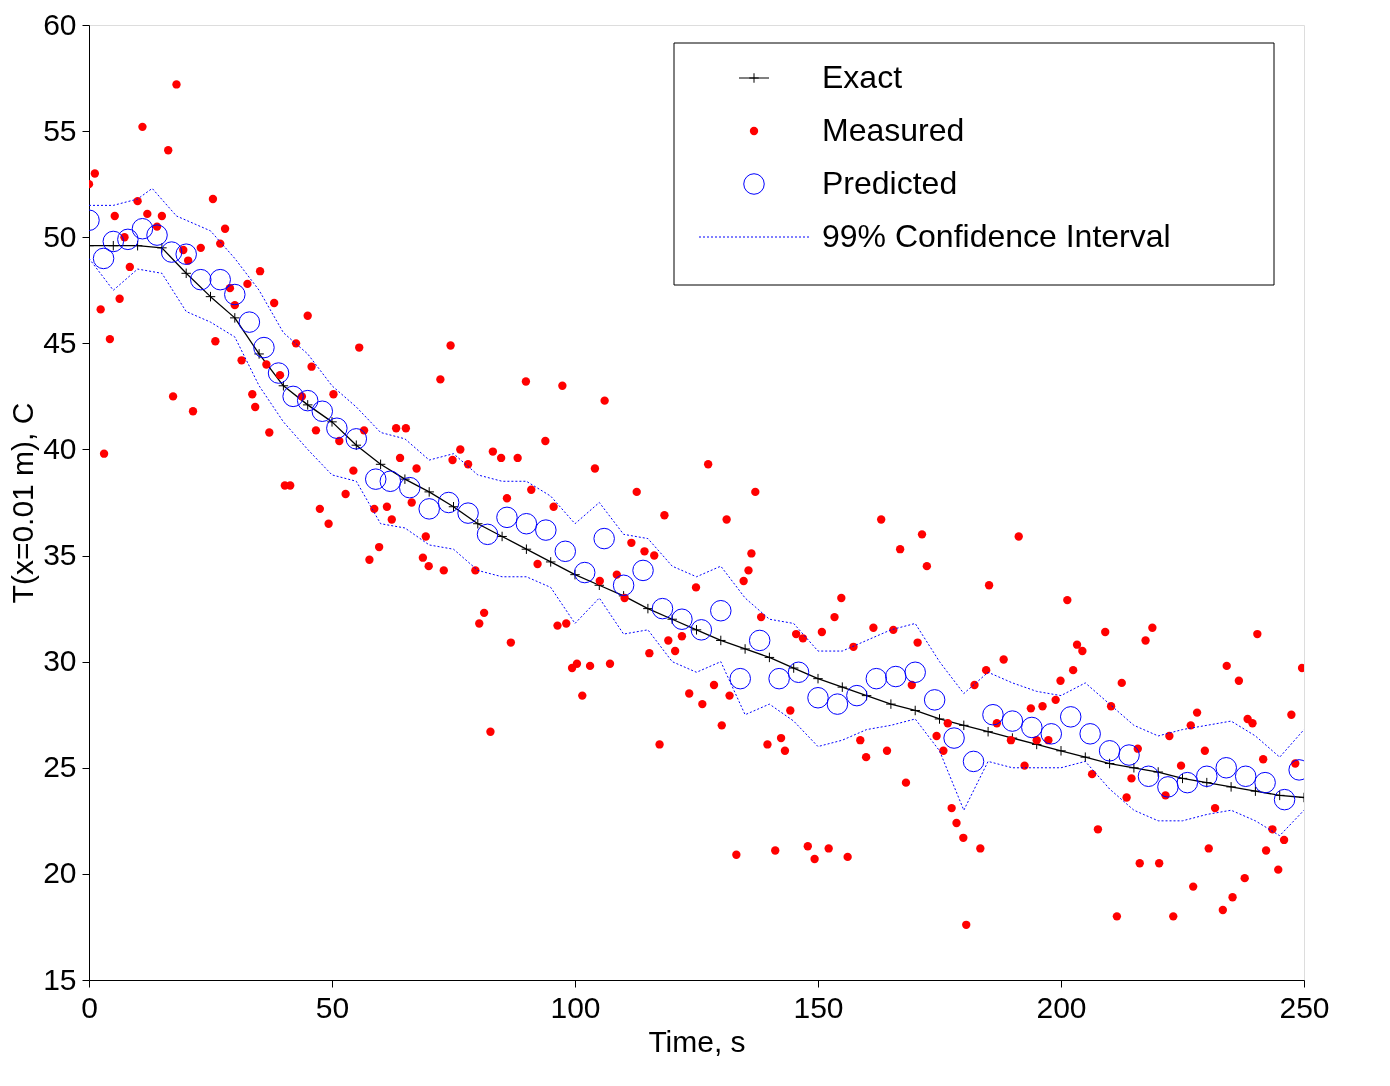 Image resolution: width=1390 pixels, height=1086 pixels. What do you see at coordinates (1061, 1007) in the screenshot?
I see `x-tick-label: 200` at bounding box center [1061, 1007].